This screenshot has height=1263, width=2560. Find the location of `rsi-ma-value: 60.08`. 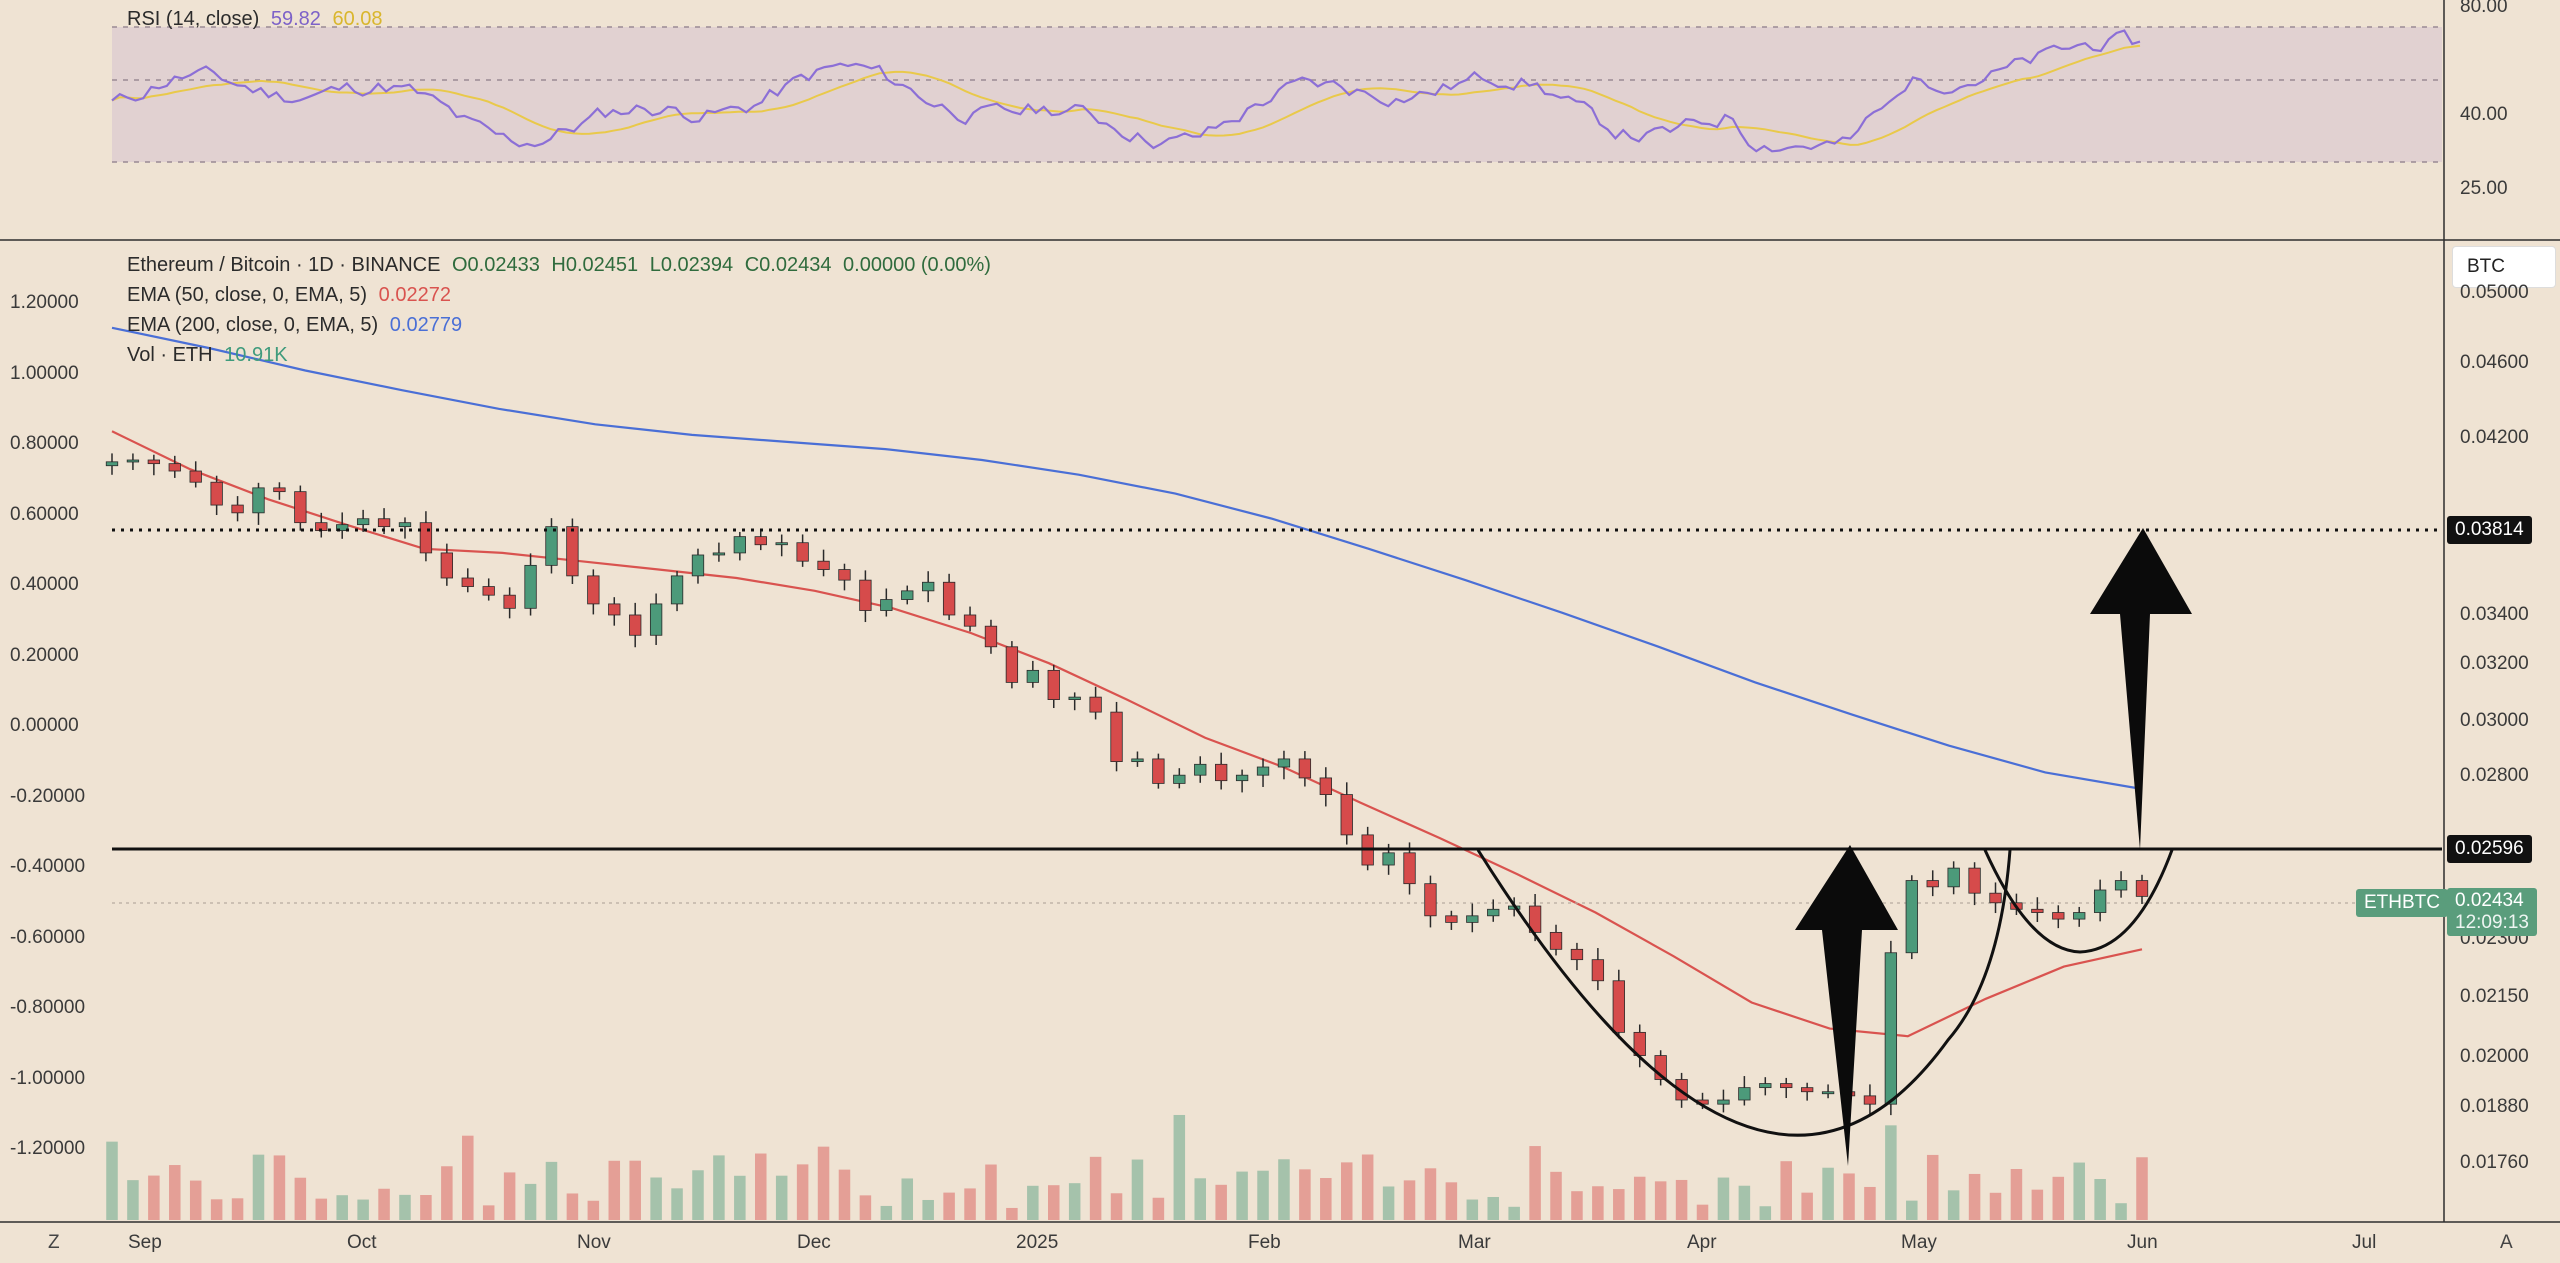

rsi-ma-value: 60.08 is located at coordinates (357, 19).